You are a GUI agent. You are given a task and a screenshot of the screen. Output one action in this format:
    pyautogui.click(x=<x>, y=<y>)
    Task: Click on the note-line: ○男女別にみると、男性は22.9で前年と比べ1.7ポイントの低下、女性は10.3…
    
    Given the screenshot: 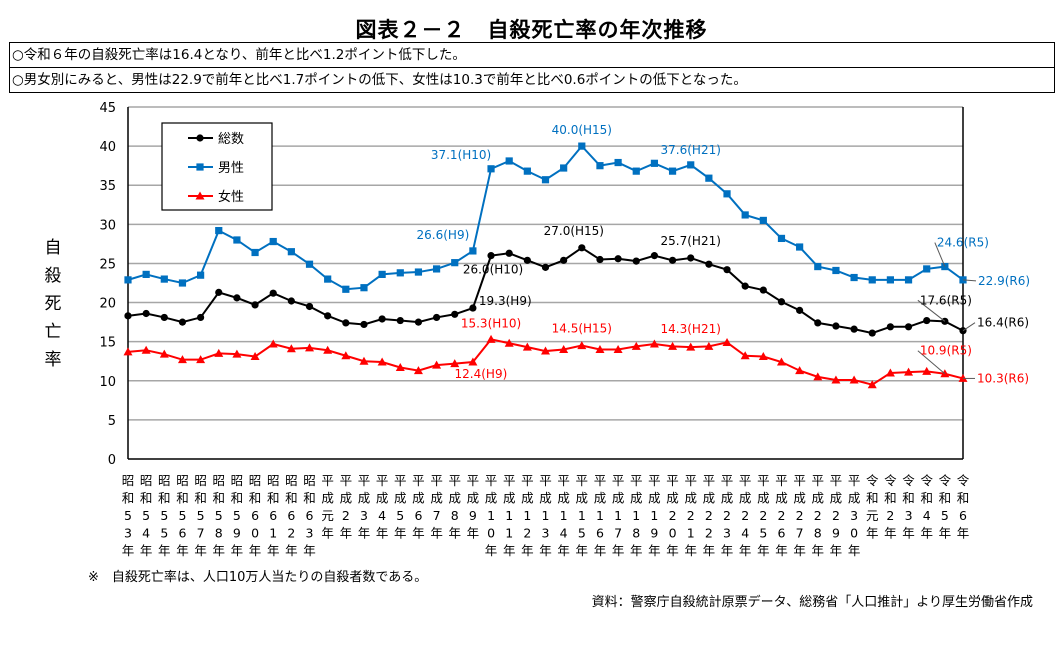 What is the action you would take?
    pyautogui.click(x=532, y=79)
    